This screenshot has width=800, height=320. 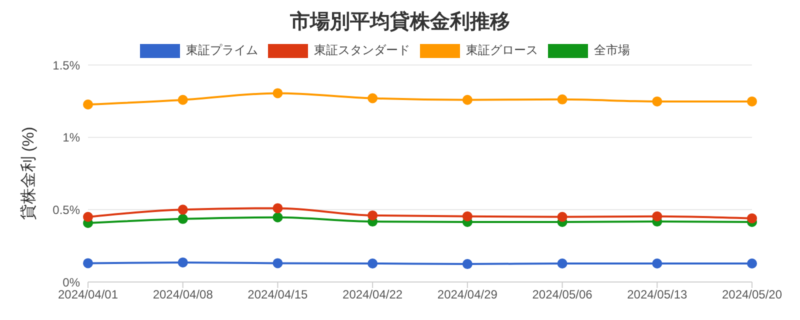 What do you see at coordinates (221, 50) in the screenshot?
I see `legend-label: 東証プライム` at bounding box center [221, 50].